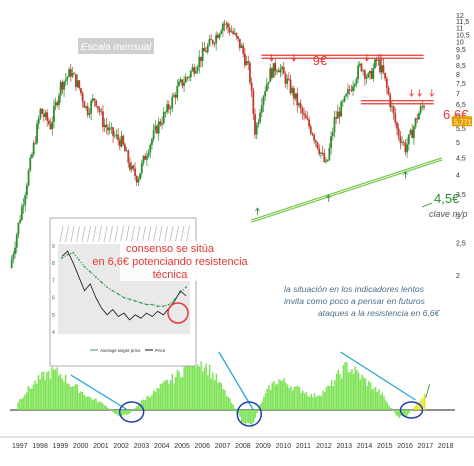  What do you see at coordinates (40, 446) in the screenshot?
I see `x-tick-label: 1998` at bounding box center [40, 446].